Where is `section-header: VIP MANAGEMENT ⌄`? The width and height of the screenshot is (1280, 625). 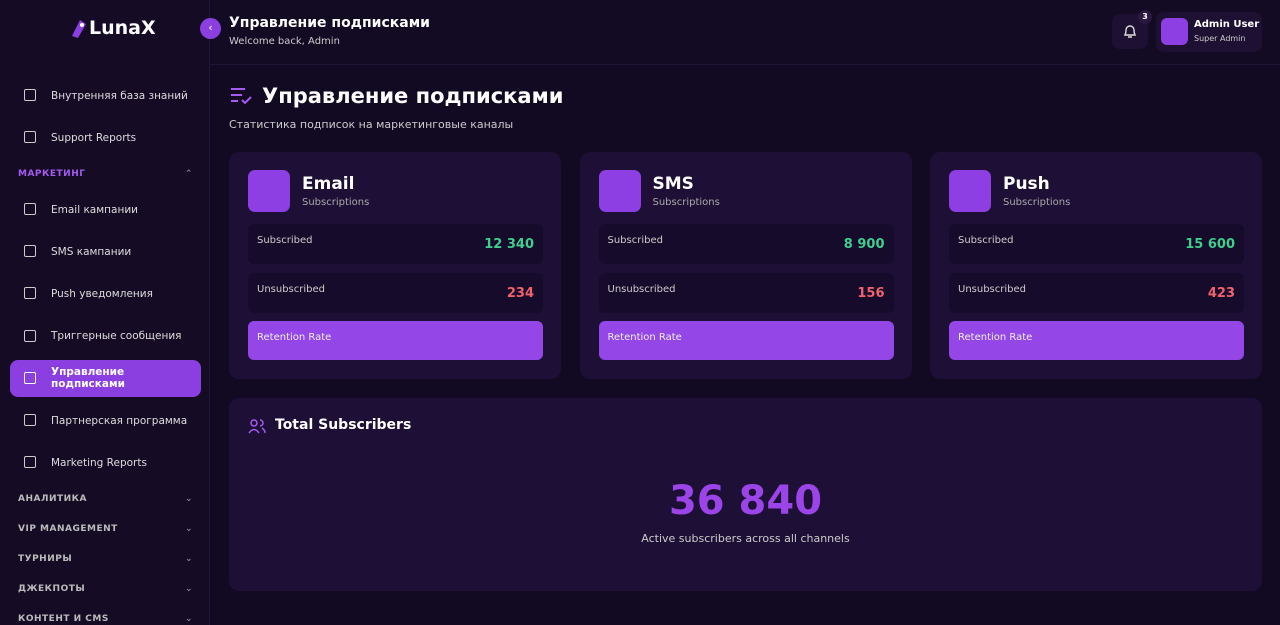 section-header: VIP MANAGEMENT ⌄ is located at coordinates (105, 529).